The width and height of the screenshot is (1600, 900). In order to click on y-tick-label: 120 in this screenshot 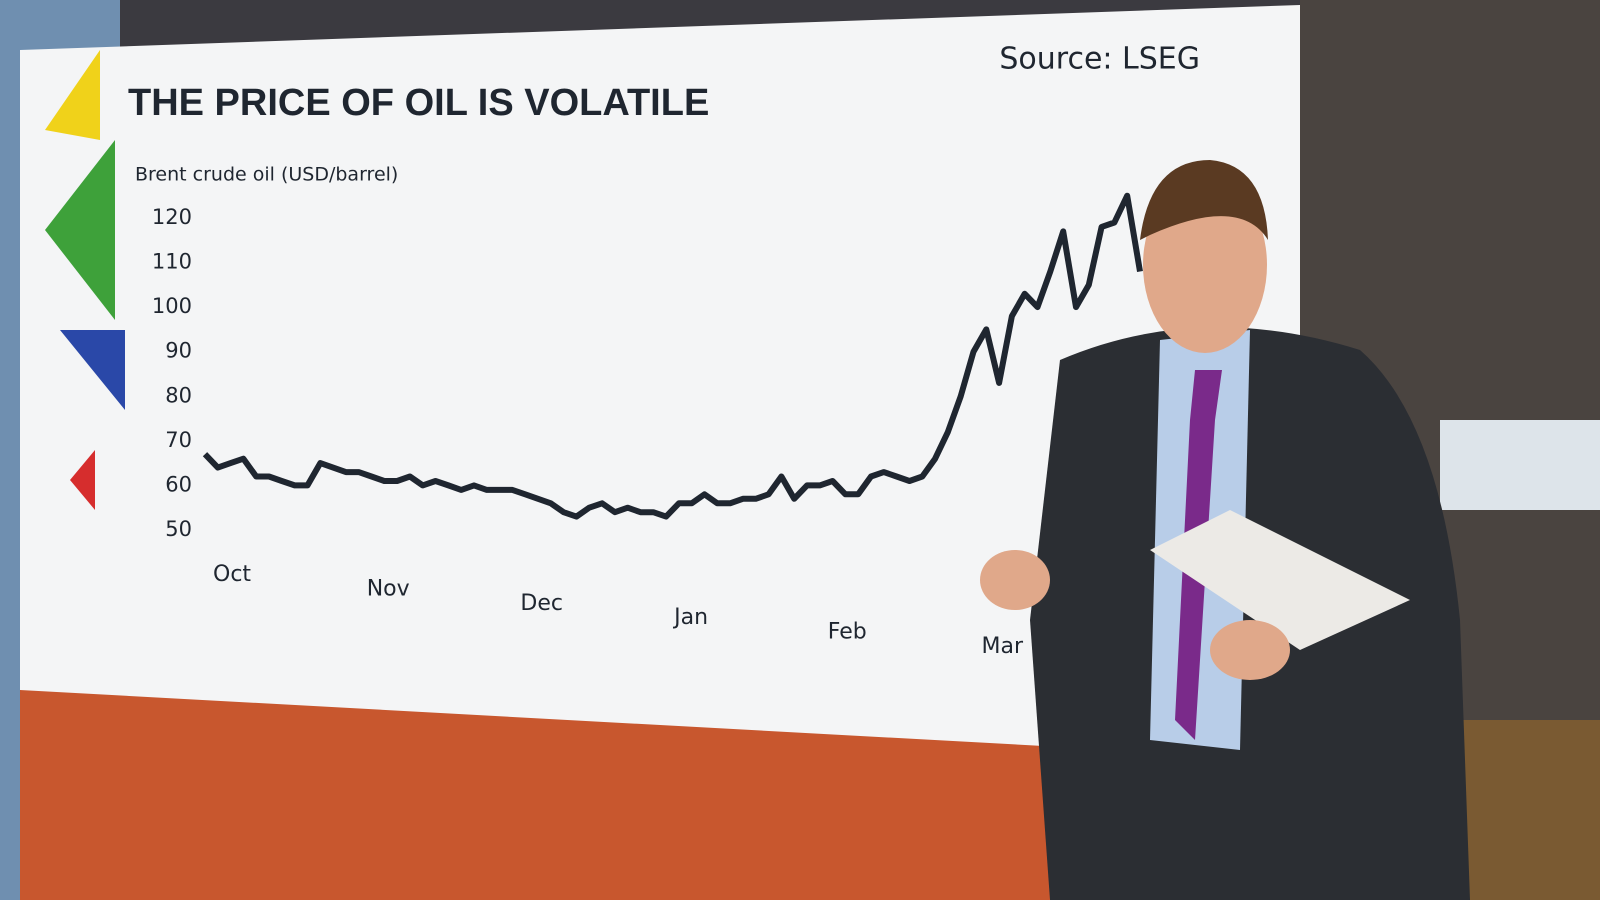, I will do `click(172, 217)`.